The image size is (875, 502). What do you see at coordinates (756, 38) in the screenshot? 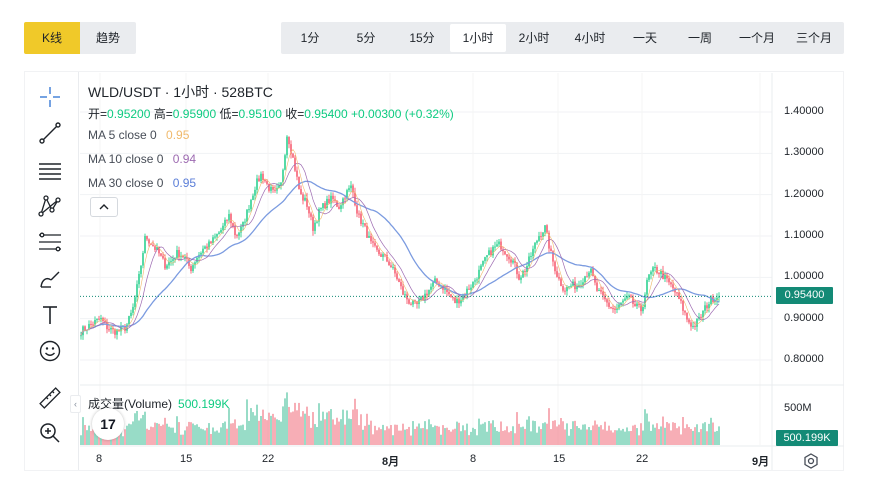
I see `interval-1mo: 一个月` at bounding box center [756, 38].